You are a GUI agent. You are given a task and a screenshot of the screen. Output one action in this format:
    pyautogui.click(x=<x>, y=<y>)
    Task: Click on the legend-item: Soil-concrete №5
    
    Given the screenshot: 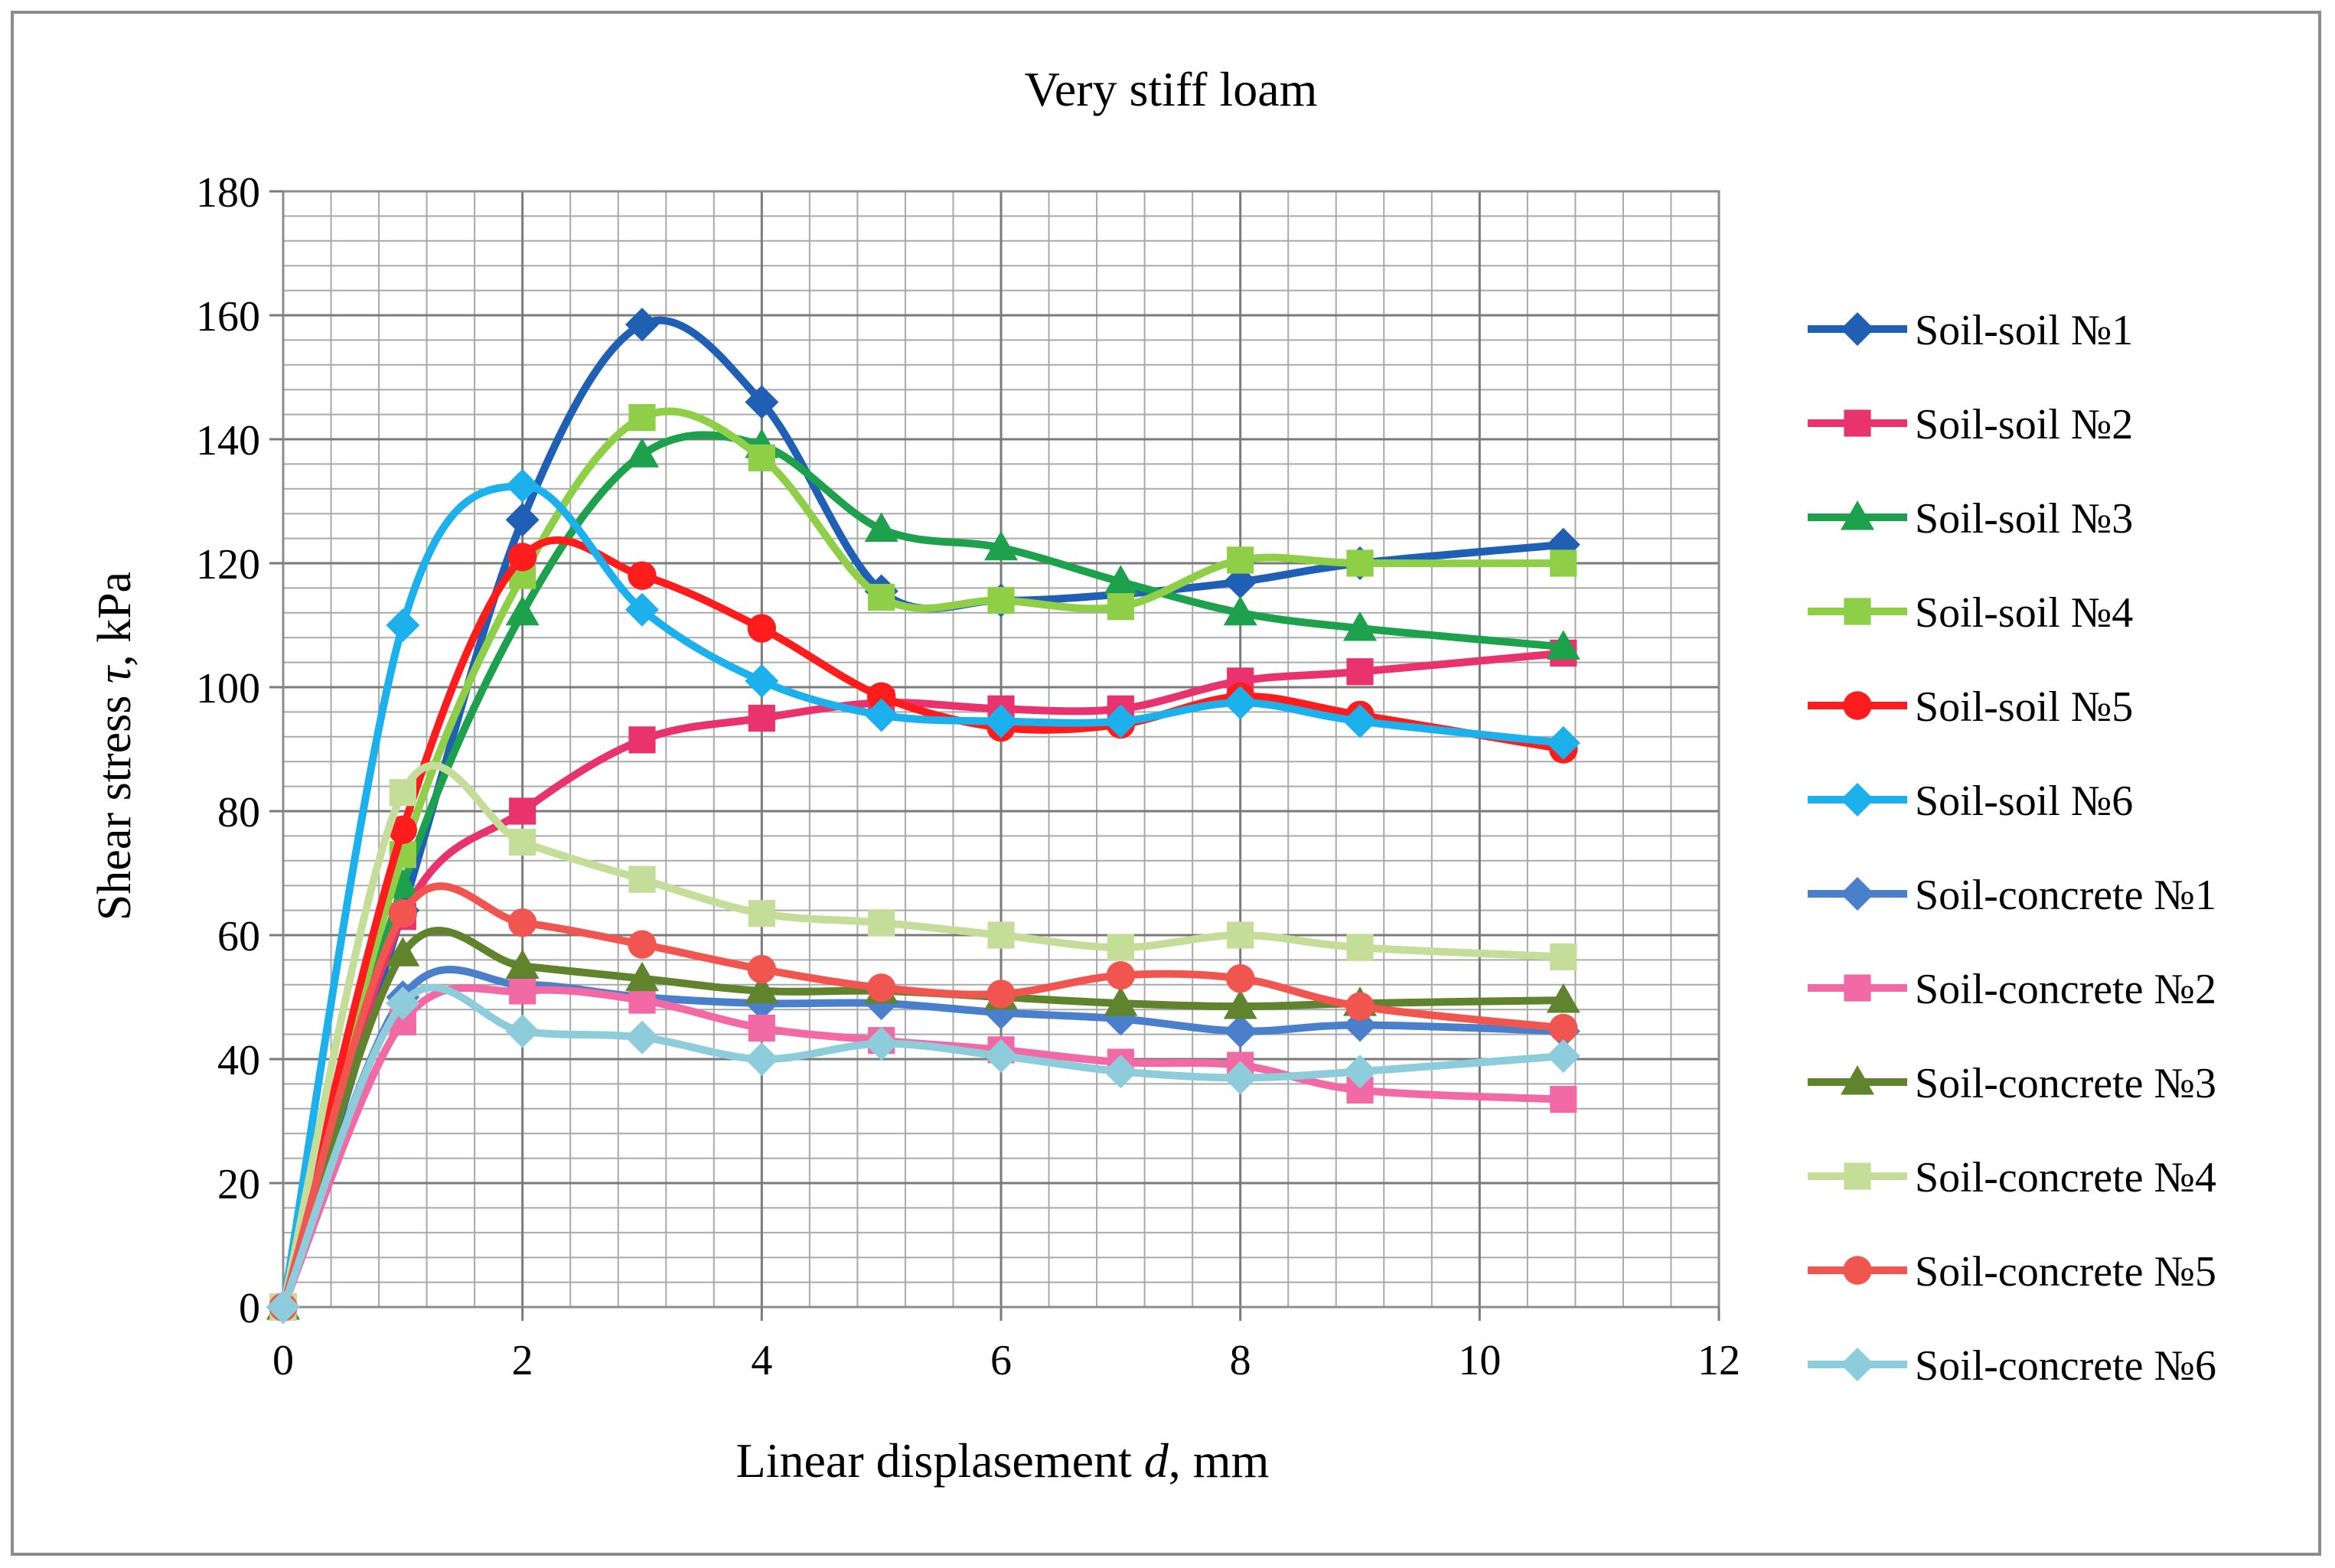 What is the action you would take?
    pyautogui.click(x=2012, y=1272)
    